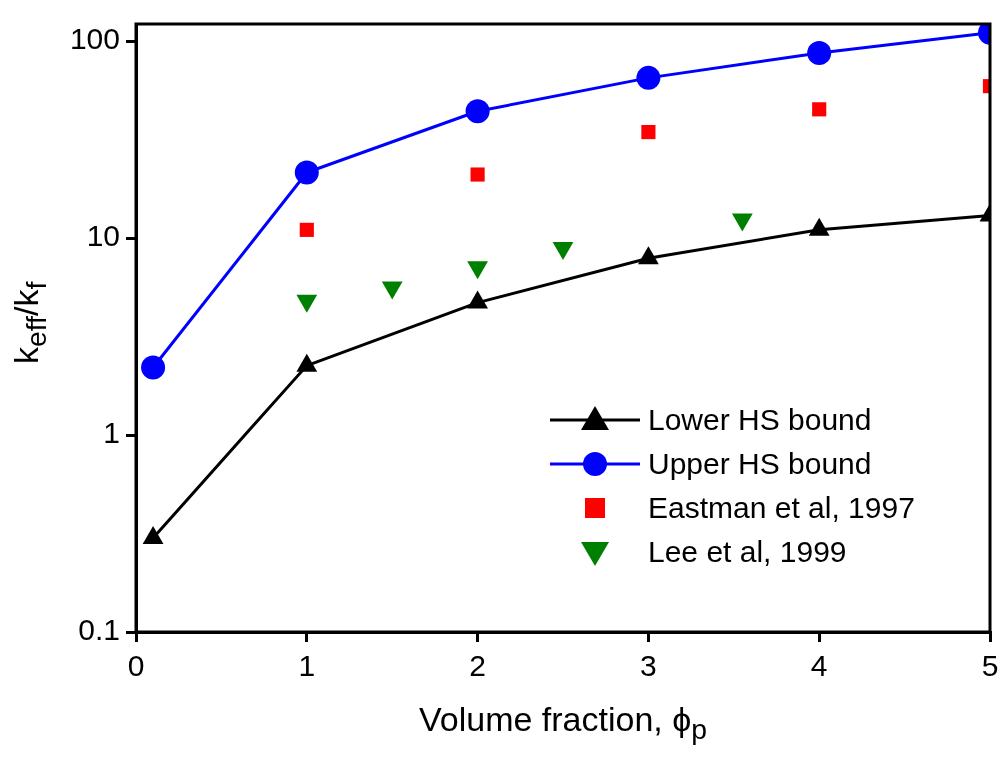  What do you see at coordinates (307, 666) in the screenshot?
I see `x-tick-label: 1` at bounding box center [307, 666].